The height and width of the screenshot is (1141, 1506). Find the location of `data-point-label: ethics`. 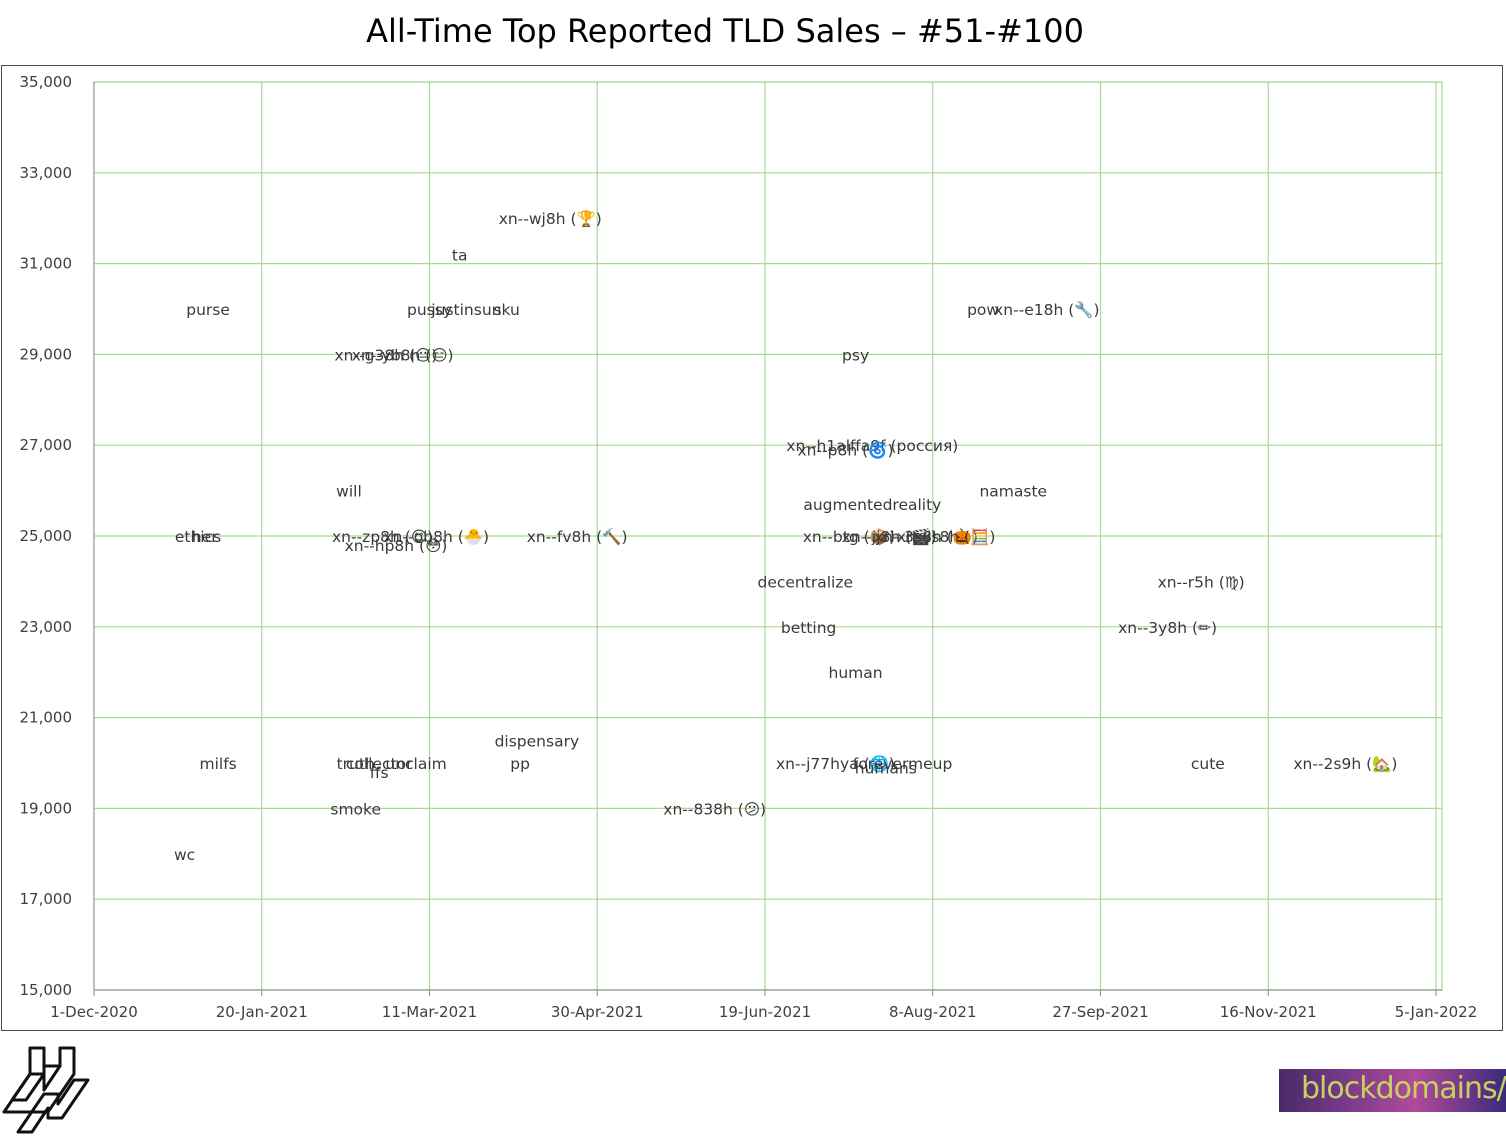

data-point-label: ethics is located at coordinates (198, 537).